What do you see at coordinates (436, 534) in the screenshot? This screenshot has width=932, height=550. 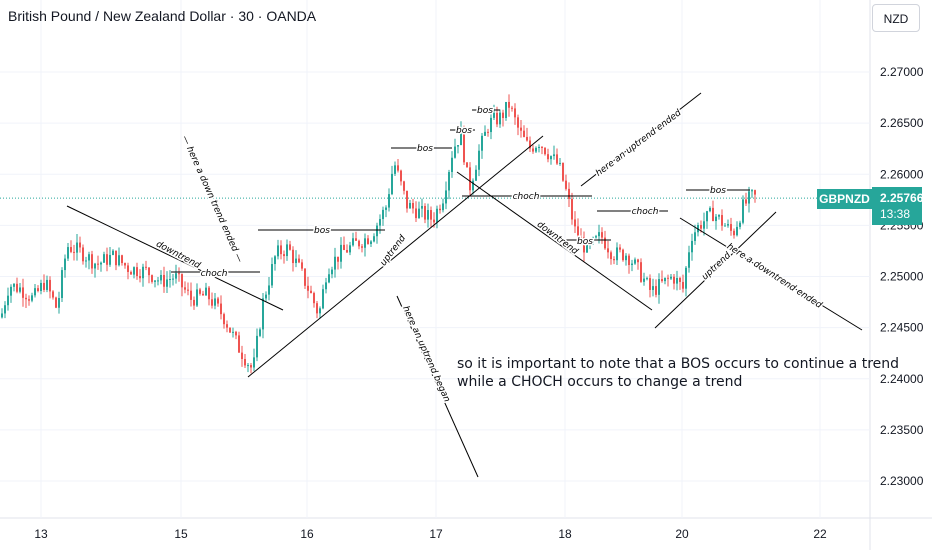 I see `x-tick-label: 17` at bounding box center [436, 534].